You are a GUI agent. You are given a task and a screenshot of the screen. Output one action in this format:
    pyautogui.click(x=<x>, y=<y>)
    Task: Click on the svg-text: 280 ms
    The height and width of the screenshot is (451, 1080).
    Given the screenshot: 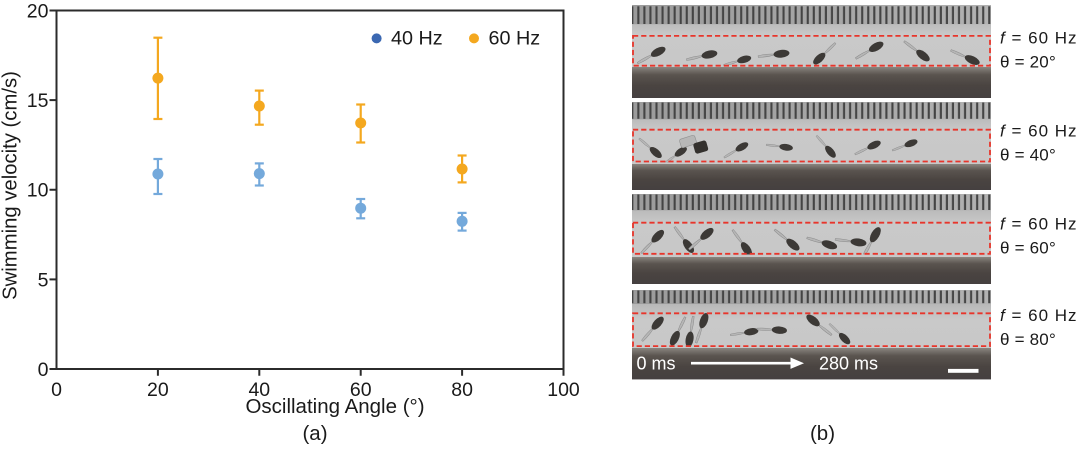 What is the action you would take?
    pyautogui.click(x=848, y=364)
    